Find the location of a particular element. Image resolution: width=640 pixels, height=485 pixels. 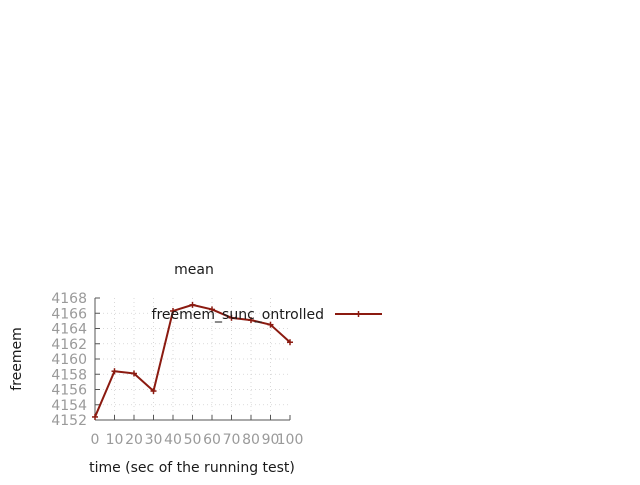

x-tick-label: 50 is located at coordinates (193, 440).